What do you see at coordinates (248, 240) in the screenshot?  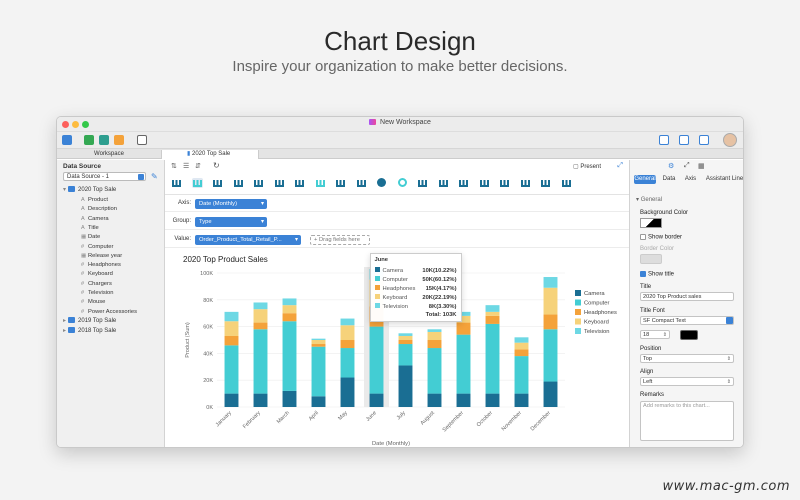 I see `value-field-pill: Order_Product_Total_Retail_P... ▾` at bounding box center [248, 240].